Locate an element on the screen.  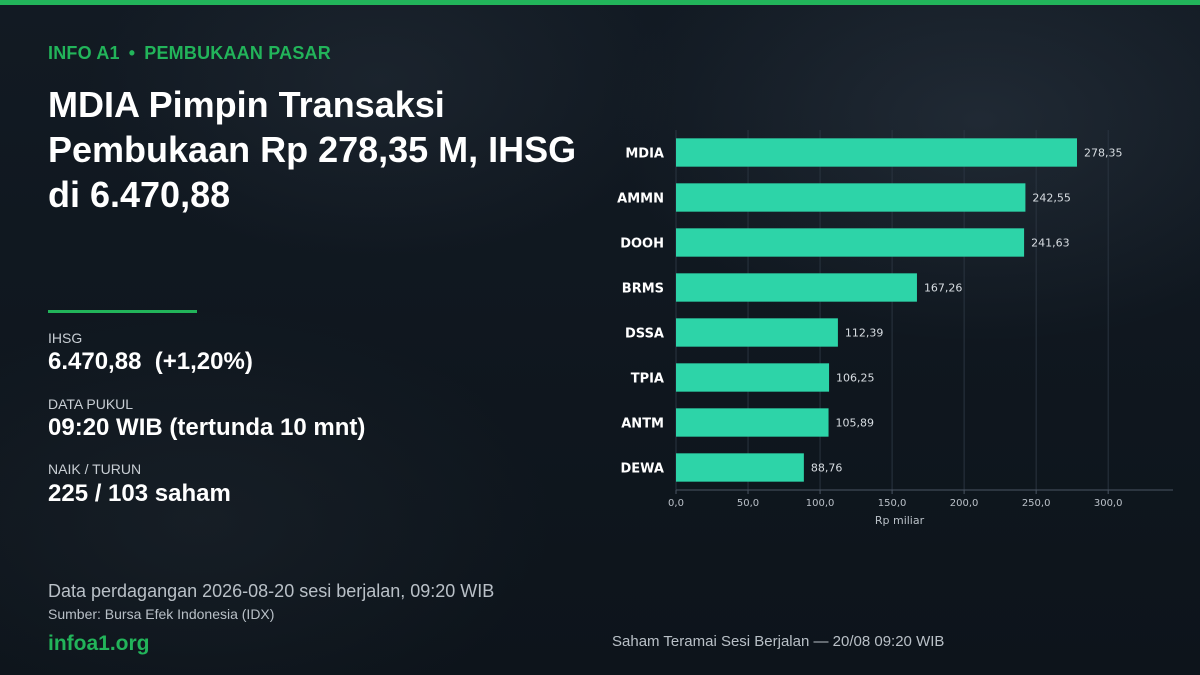
bar-antm is located at coordinates (752, 422).